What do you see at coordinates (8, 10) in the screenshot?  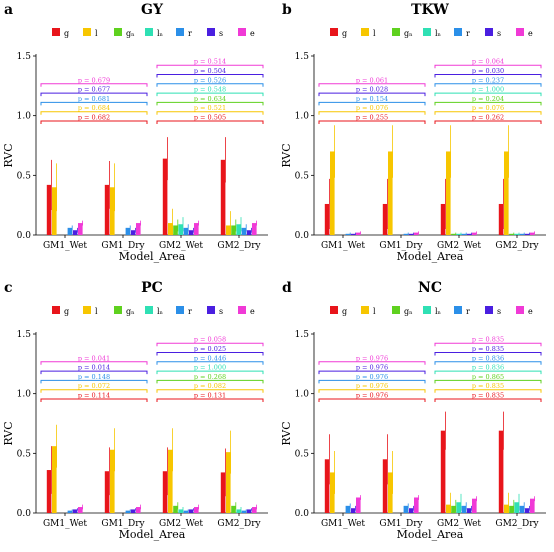 I see `panel-label: a` at bounding box center [8, 10].